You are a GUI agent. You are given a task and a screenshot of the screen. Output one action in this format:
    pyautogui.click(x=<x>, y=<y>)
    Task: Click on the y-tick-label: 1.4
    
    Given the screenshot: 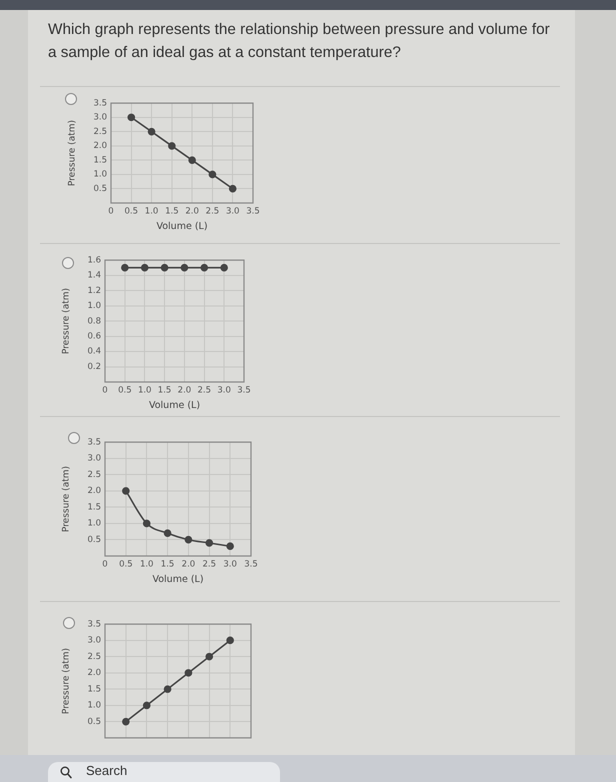 What is the action you would take?
    pyautogui.click(x=94, y=275)
    